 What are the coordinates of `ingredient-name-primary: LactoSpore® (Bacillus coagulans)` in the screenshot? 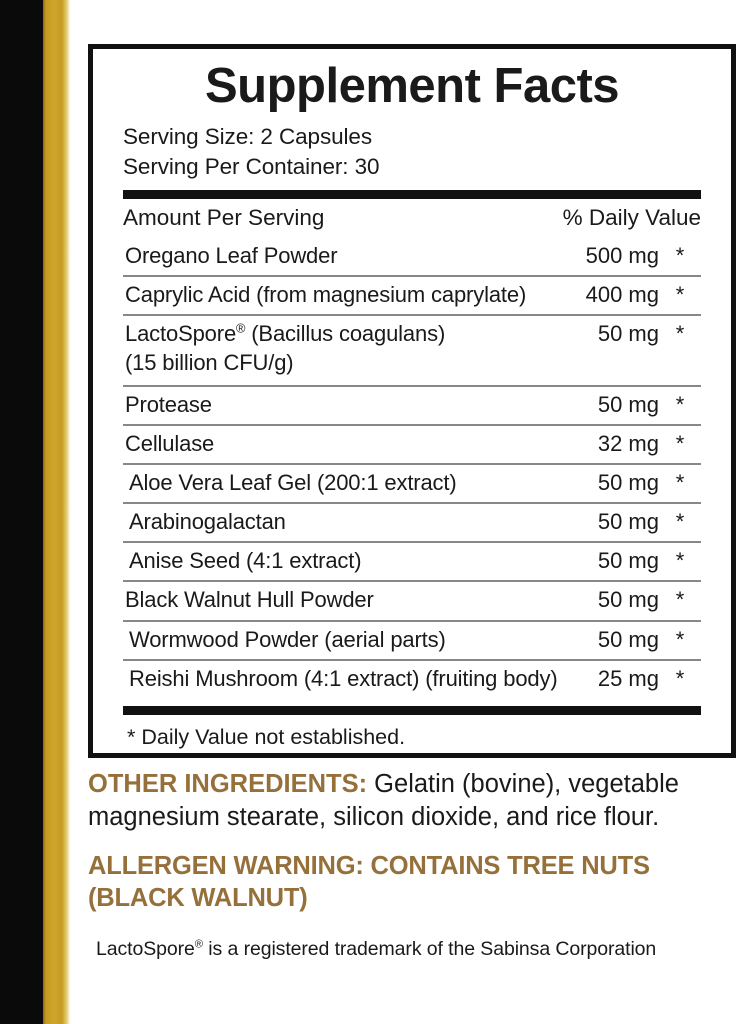 It's located at (285, 334).